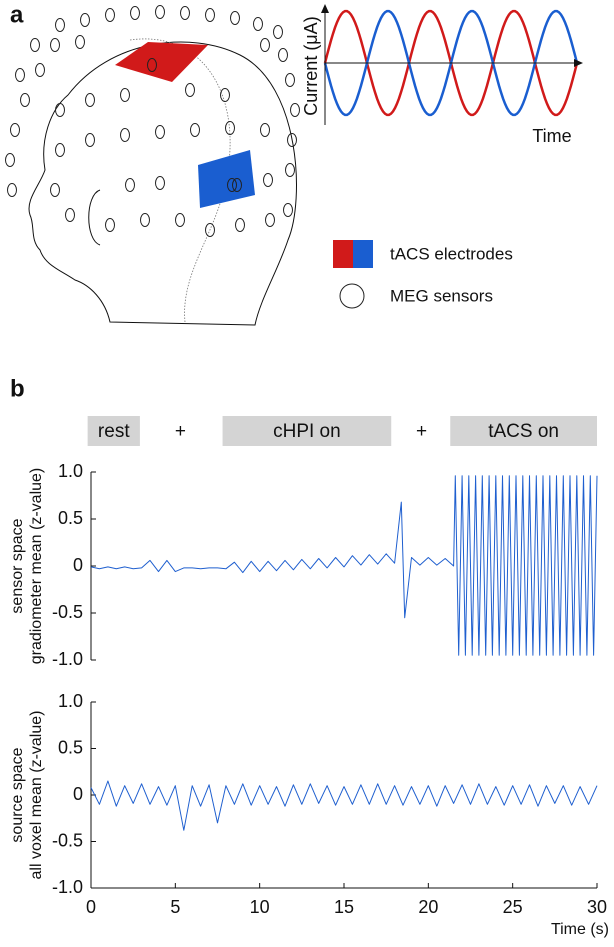 The height and width of the screenshot is (947, 614). I want to click on axis-label: Current (μA), so click(311, 65).